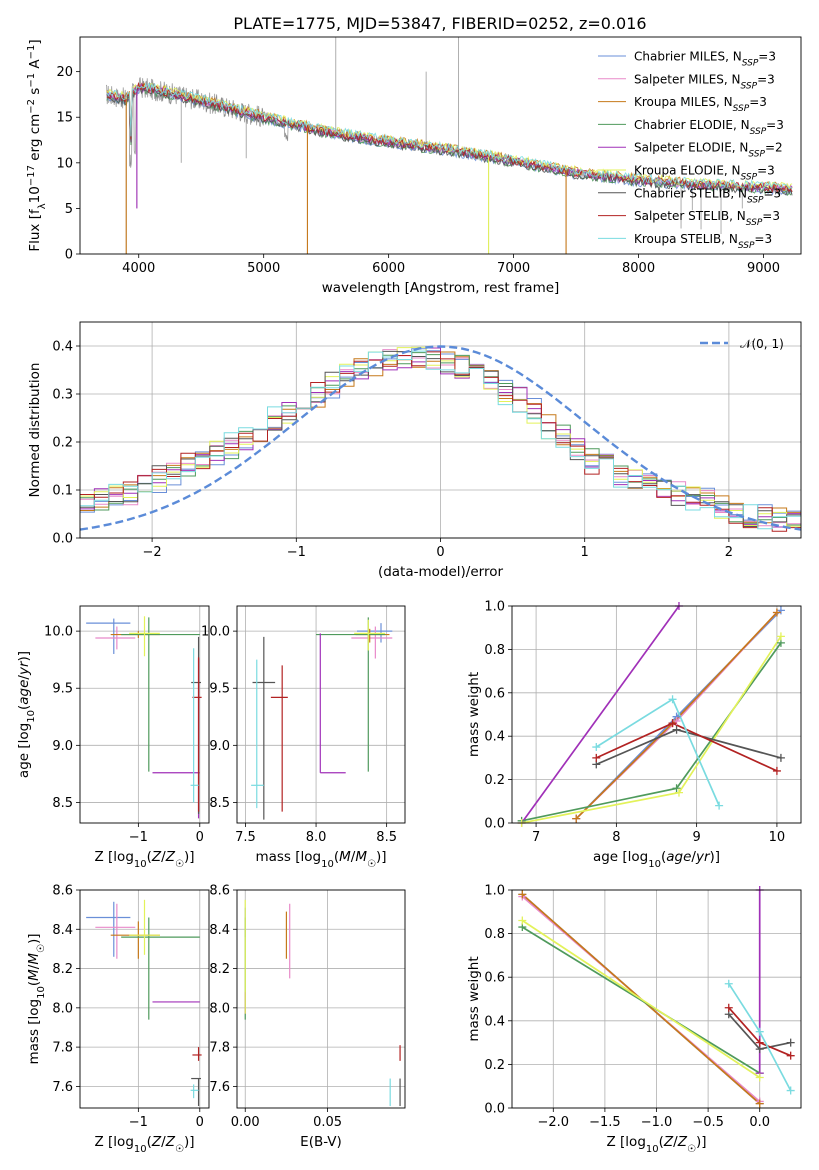  I want to click on axes-border, so click(321, 999).